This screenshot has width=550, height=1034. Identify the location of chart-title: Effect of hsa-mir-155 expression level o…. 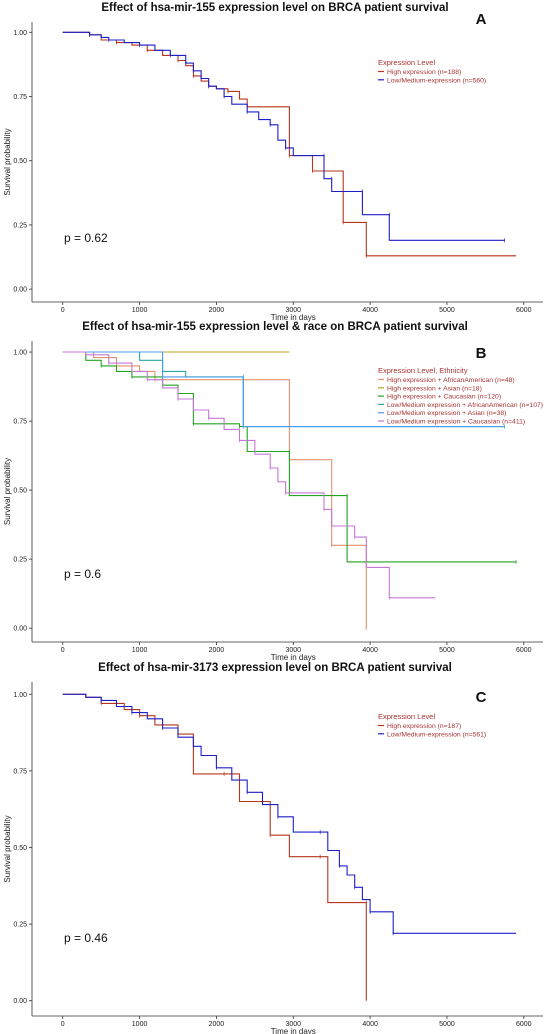
(274, 8).